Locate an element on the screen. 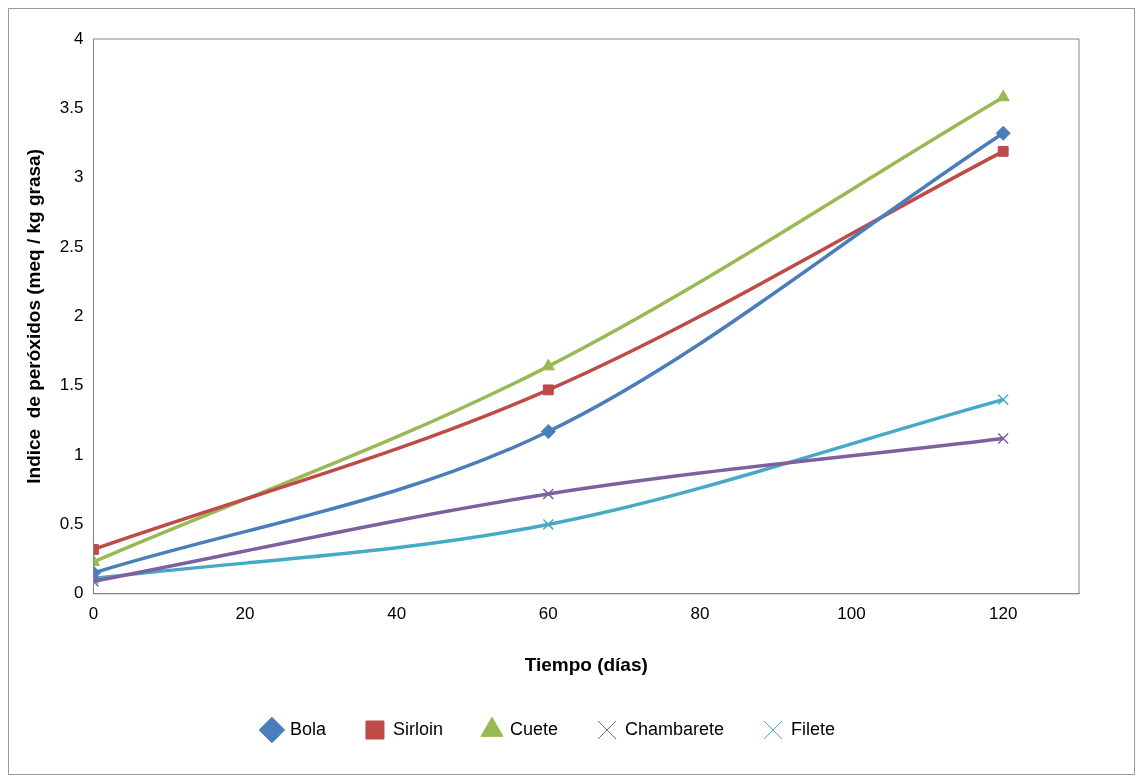  x-tick-label: 80 is located at coordinates (700, 613).